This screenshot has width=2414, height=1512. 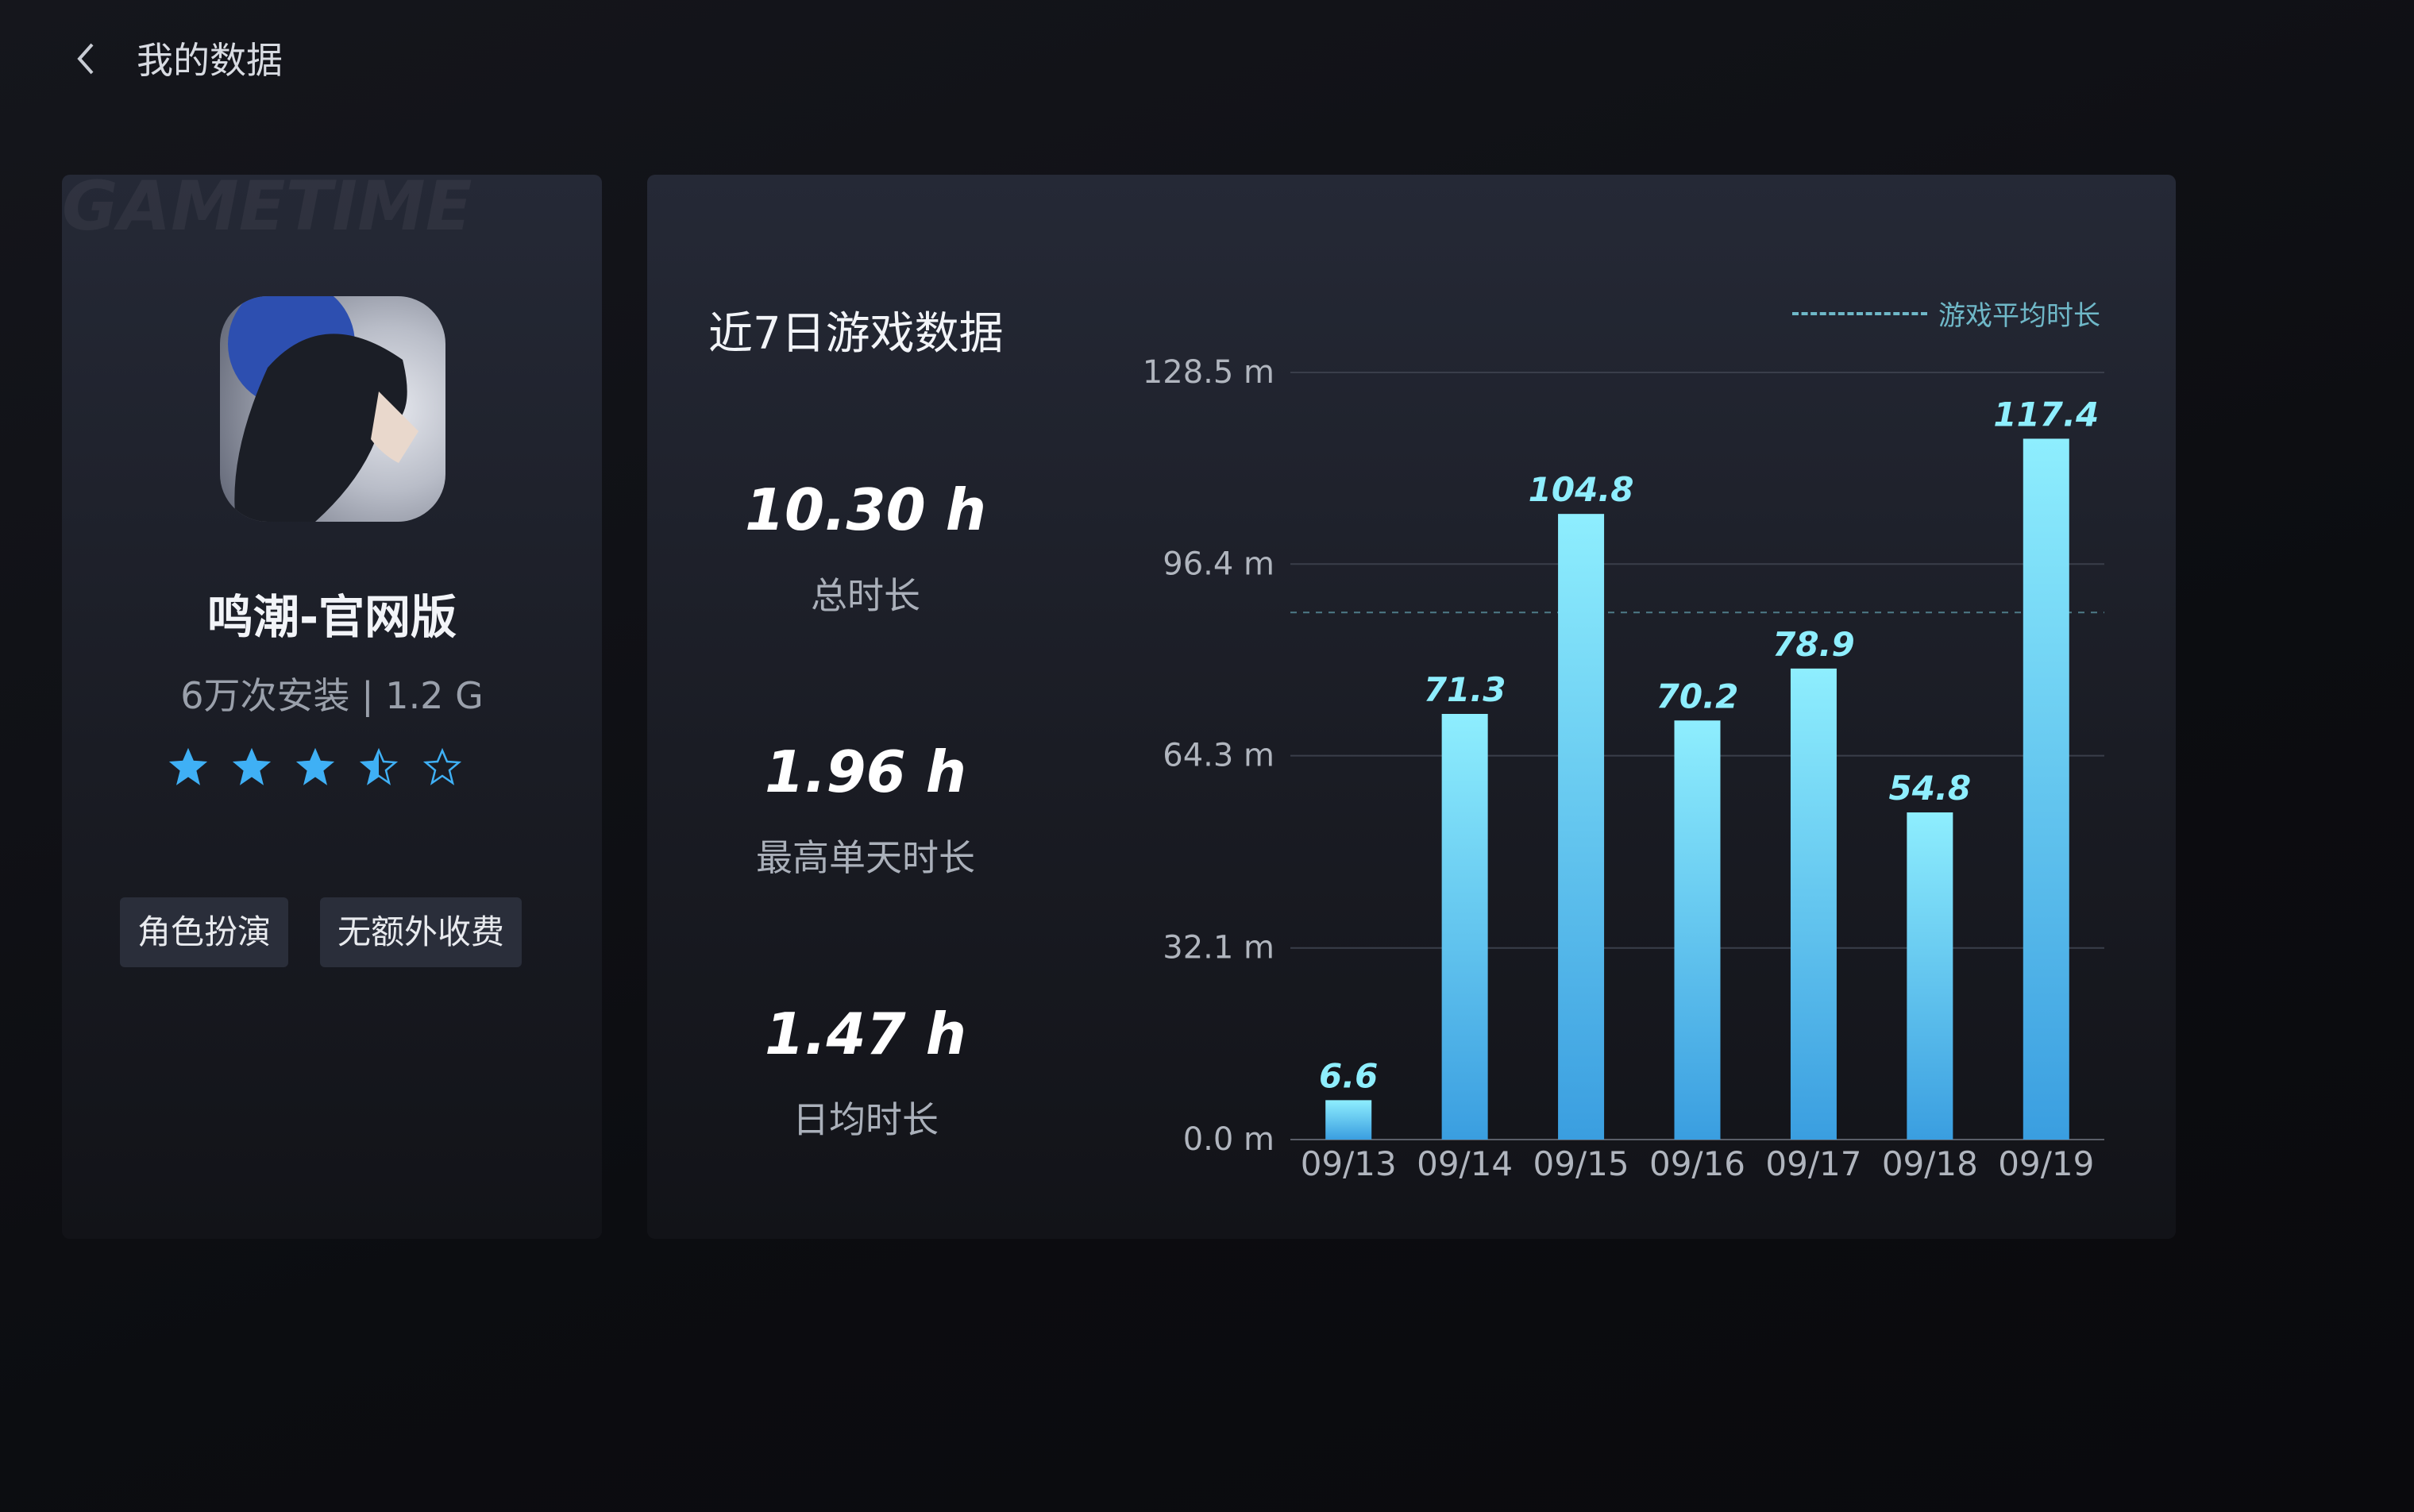 I want to click on page-title: 我的数据, so click(x=210, y=60).